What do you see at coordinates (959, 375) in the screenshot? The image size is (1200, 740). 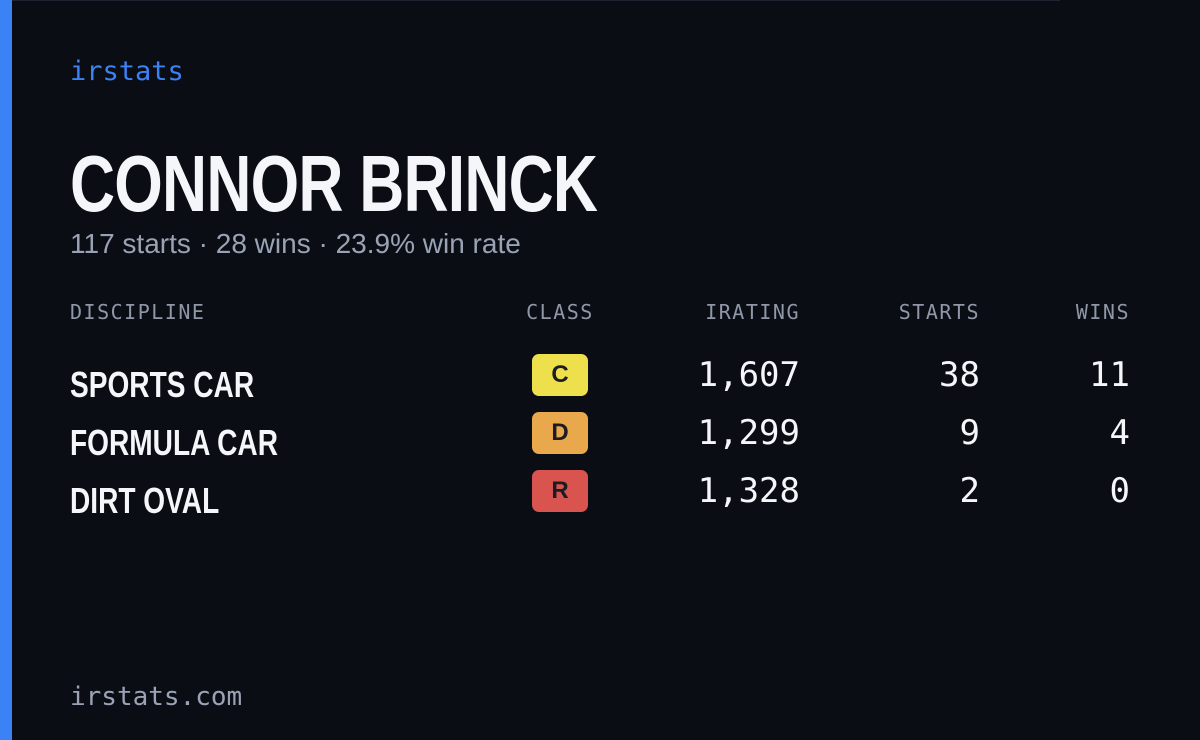 I see `stat-starts: 38` at bounding box center [959, 375].